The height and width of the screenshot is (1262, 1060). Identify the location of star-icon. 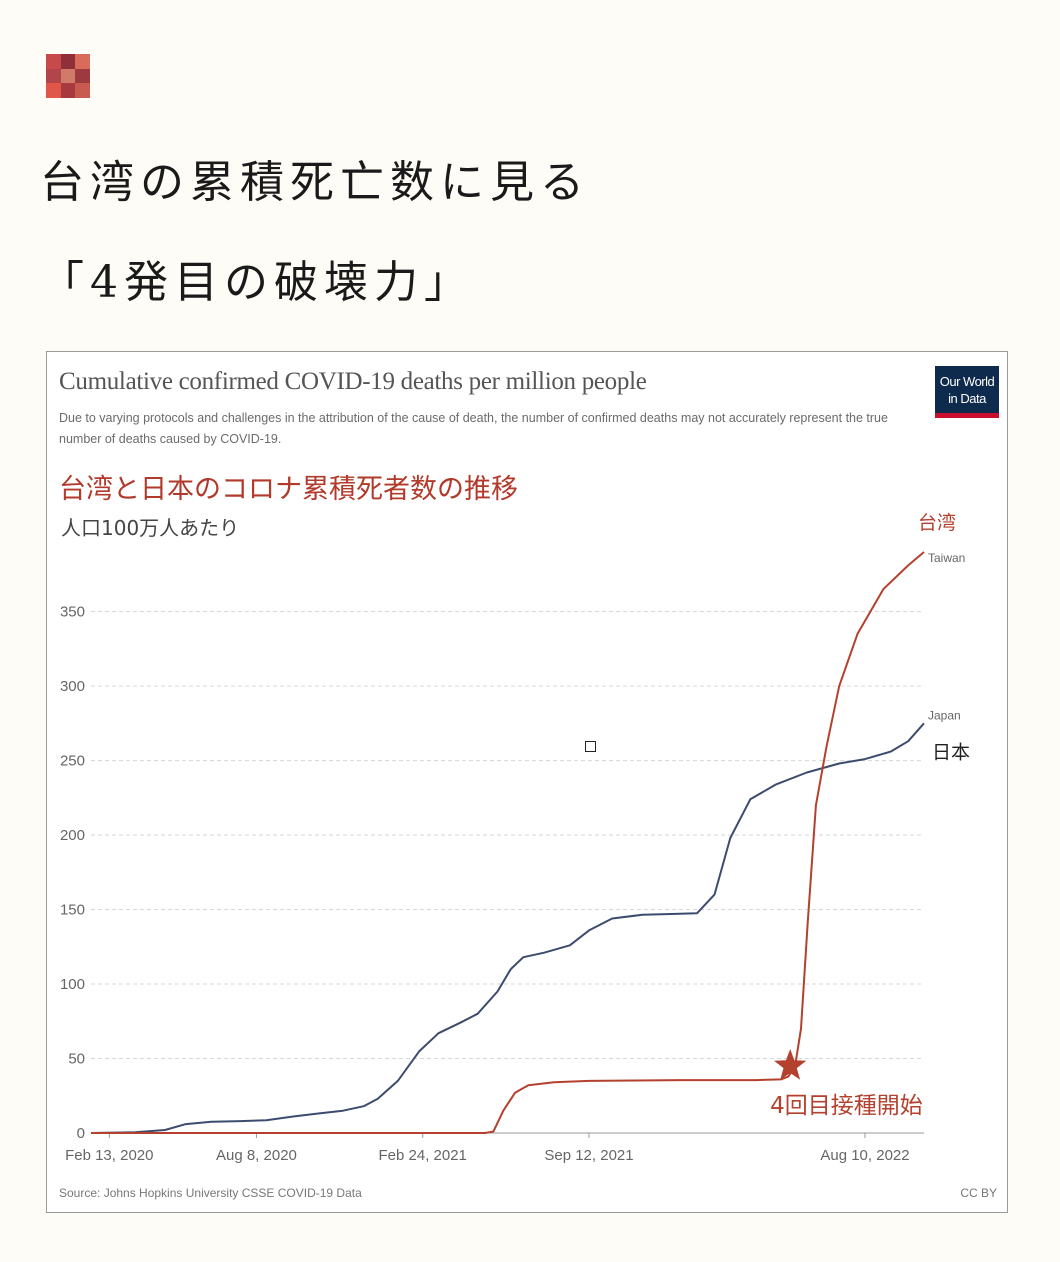
(790, 1064).